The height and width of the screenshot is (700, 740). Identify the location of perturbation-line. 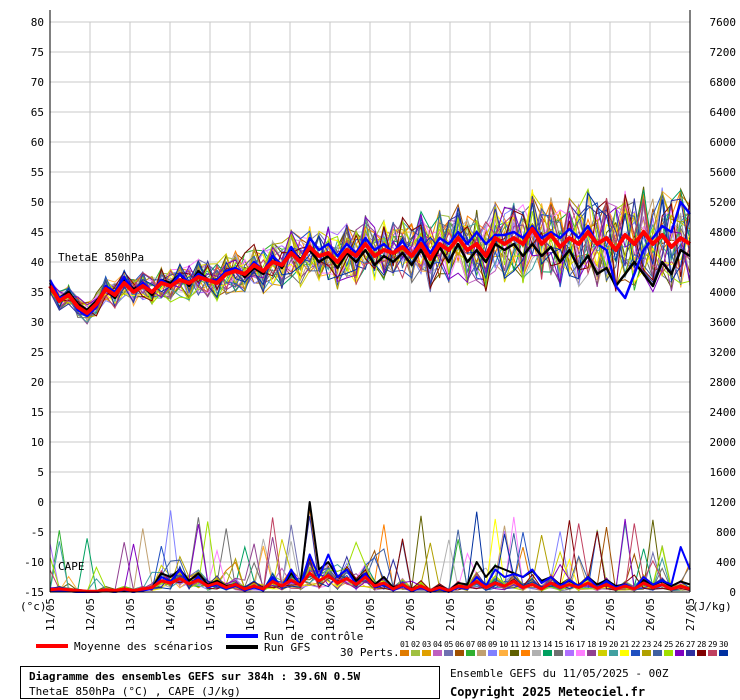
(370, 256).